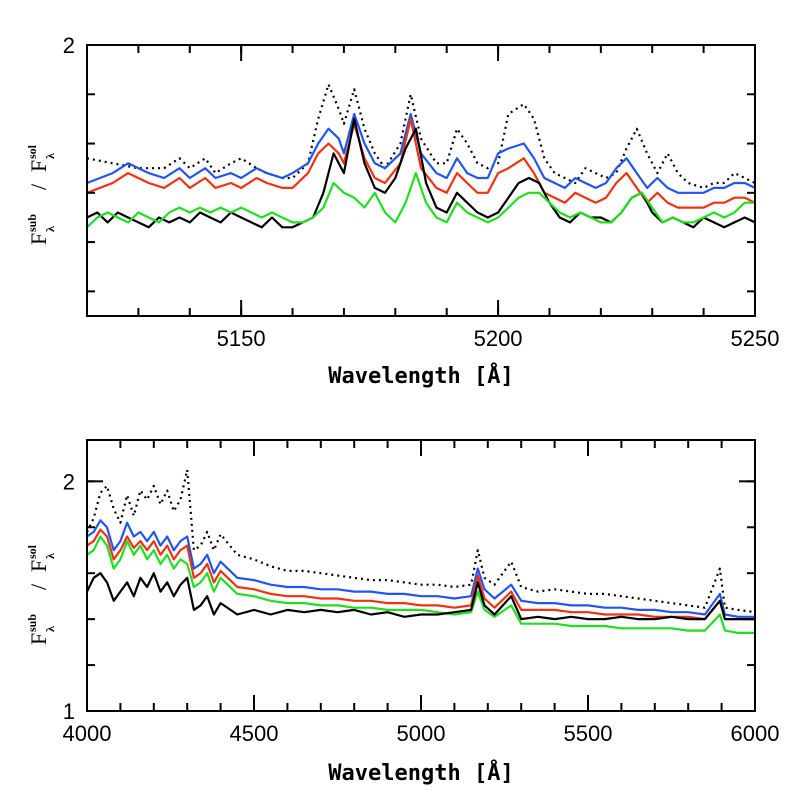 Image resolution: width=797 pixels, height=797 pixels. What do you see at coordinates (421, 733) in the screenshot?
I see `bottom-x-tick-label: 5000` at bounding box center [421, 733].